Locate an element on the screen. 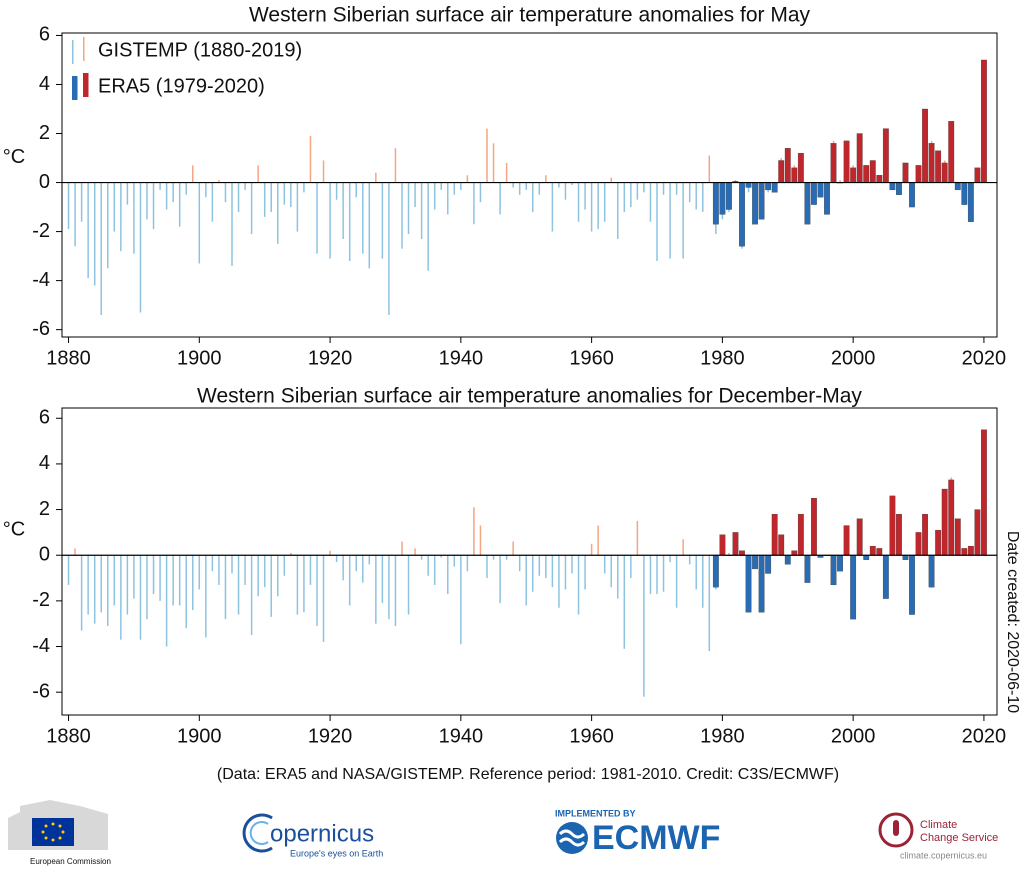  y-tick-label: 6 is located at coordinates (44, 418).